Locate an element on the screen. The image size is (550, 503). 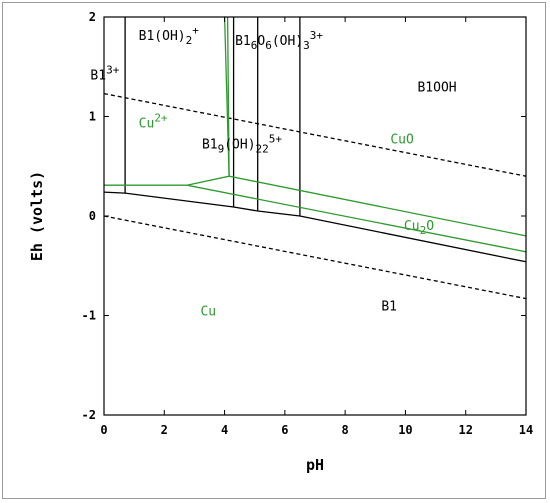
region-label-7: Cu2O is located at coordinates (419, 228).